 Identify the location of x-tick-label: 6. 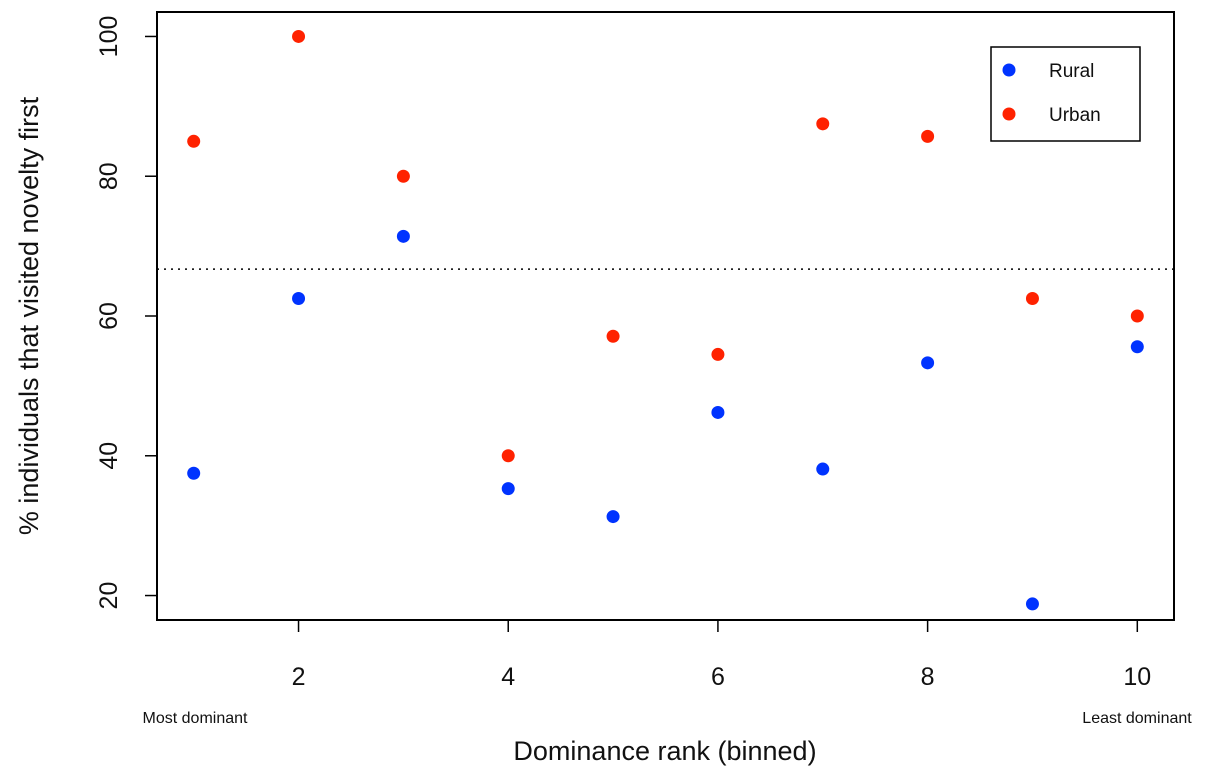
(718, 677).